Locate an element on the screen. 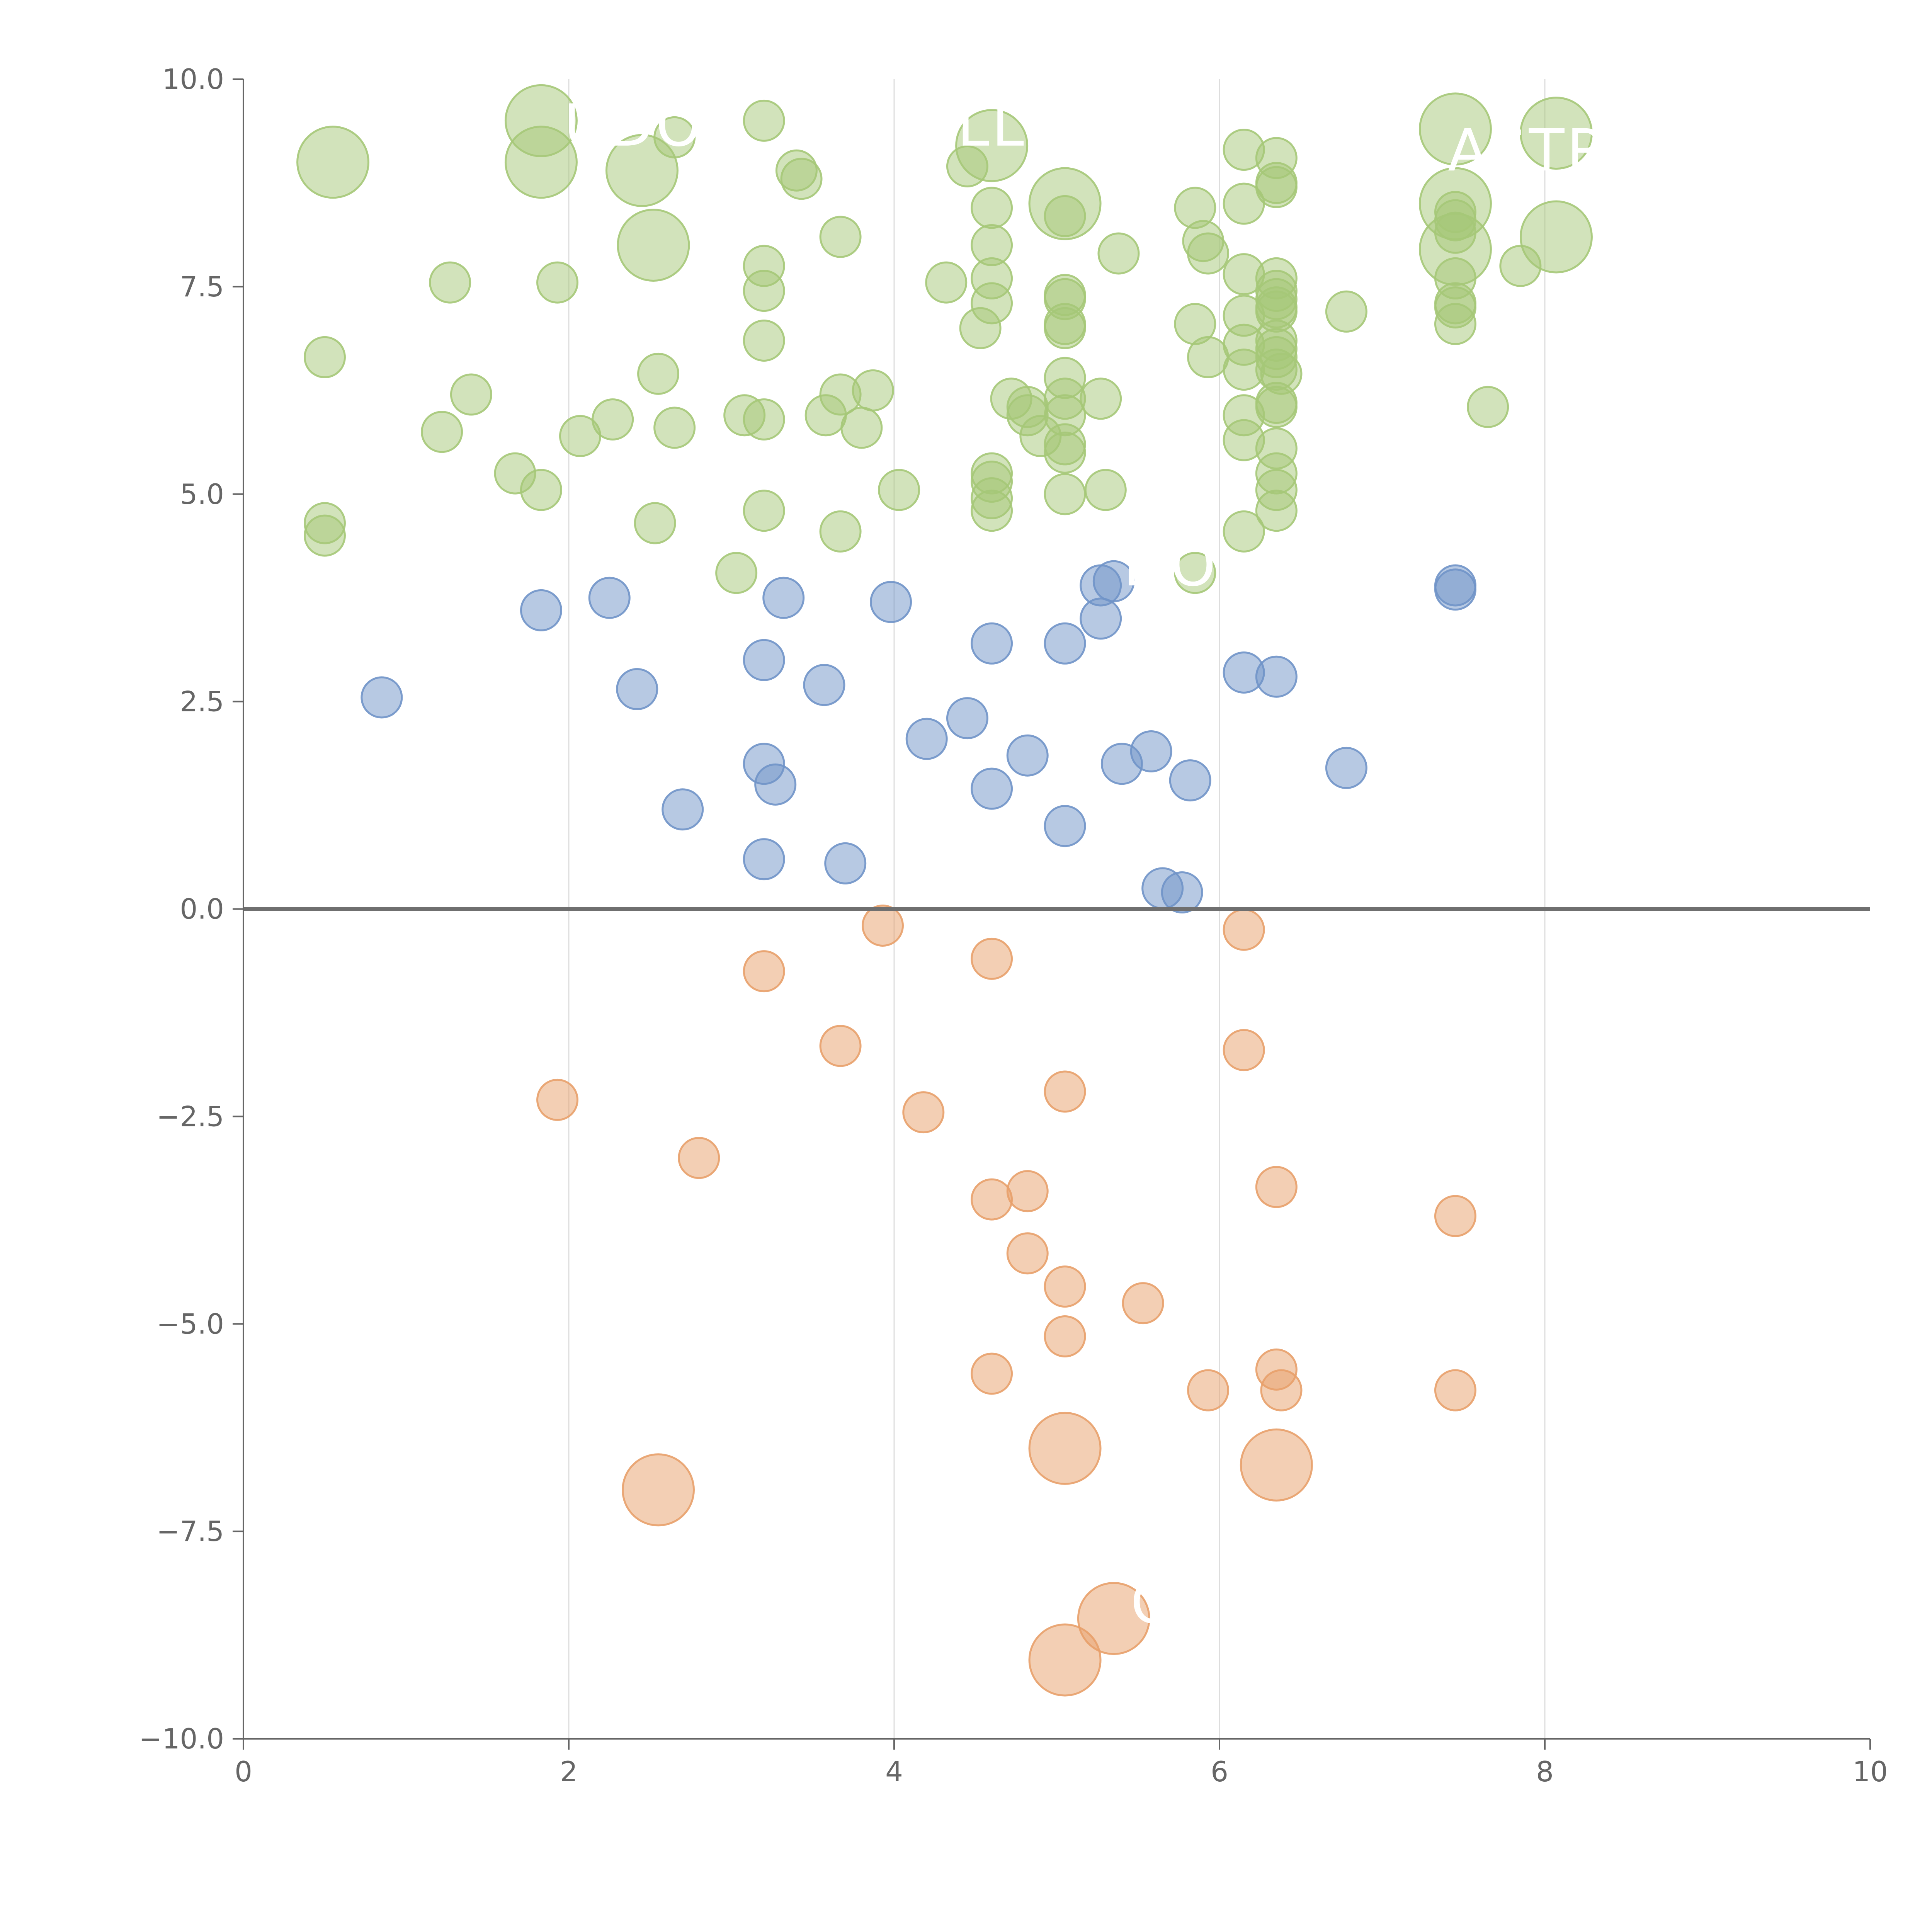 This screenshot has height=1932, width=1932. y-tick-label: −10.0 is located at coordinates (182, 1739).